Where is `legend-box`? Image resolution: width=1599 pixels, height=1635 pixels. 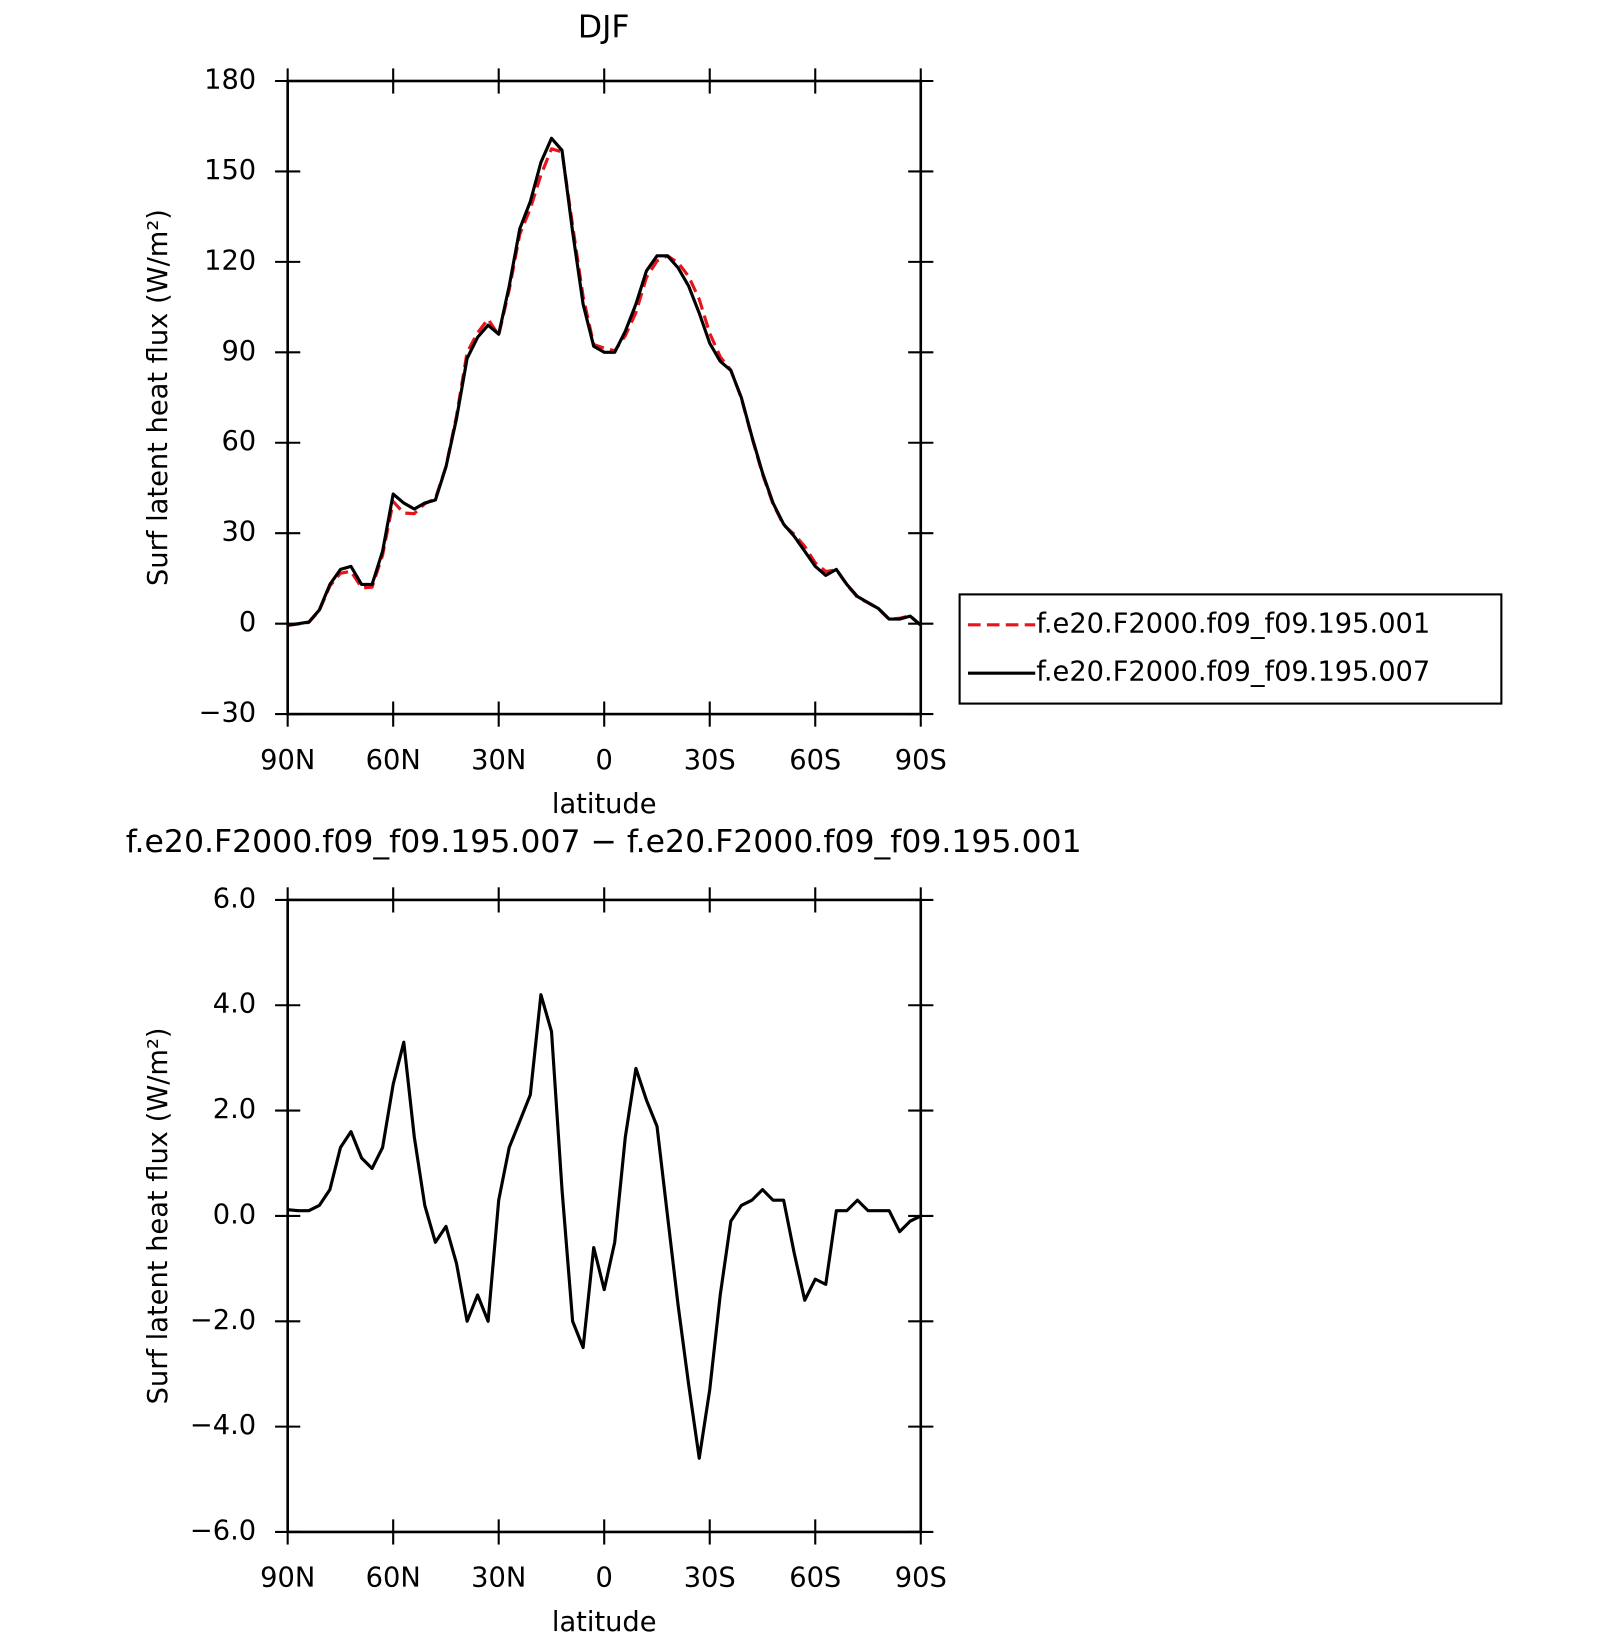 legend-box is located at coordinates (1230, 649).